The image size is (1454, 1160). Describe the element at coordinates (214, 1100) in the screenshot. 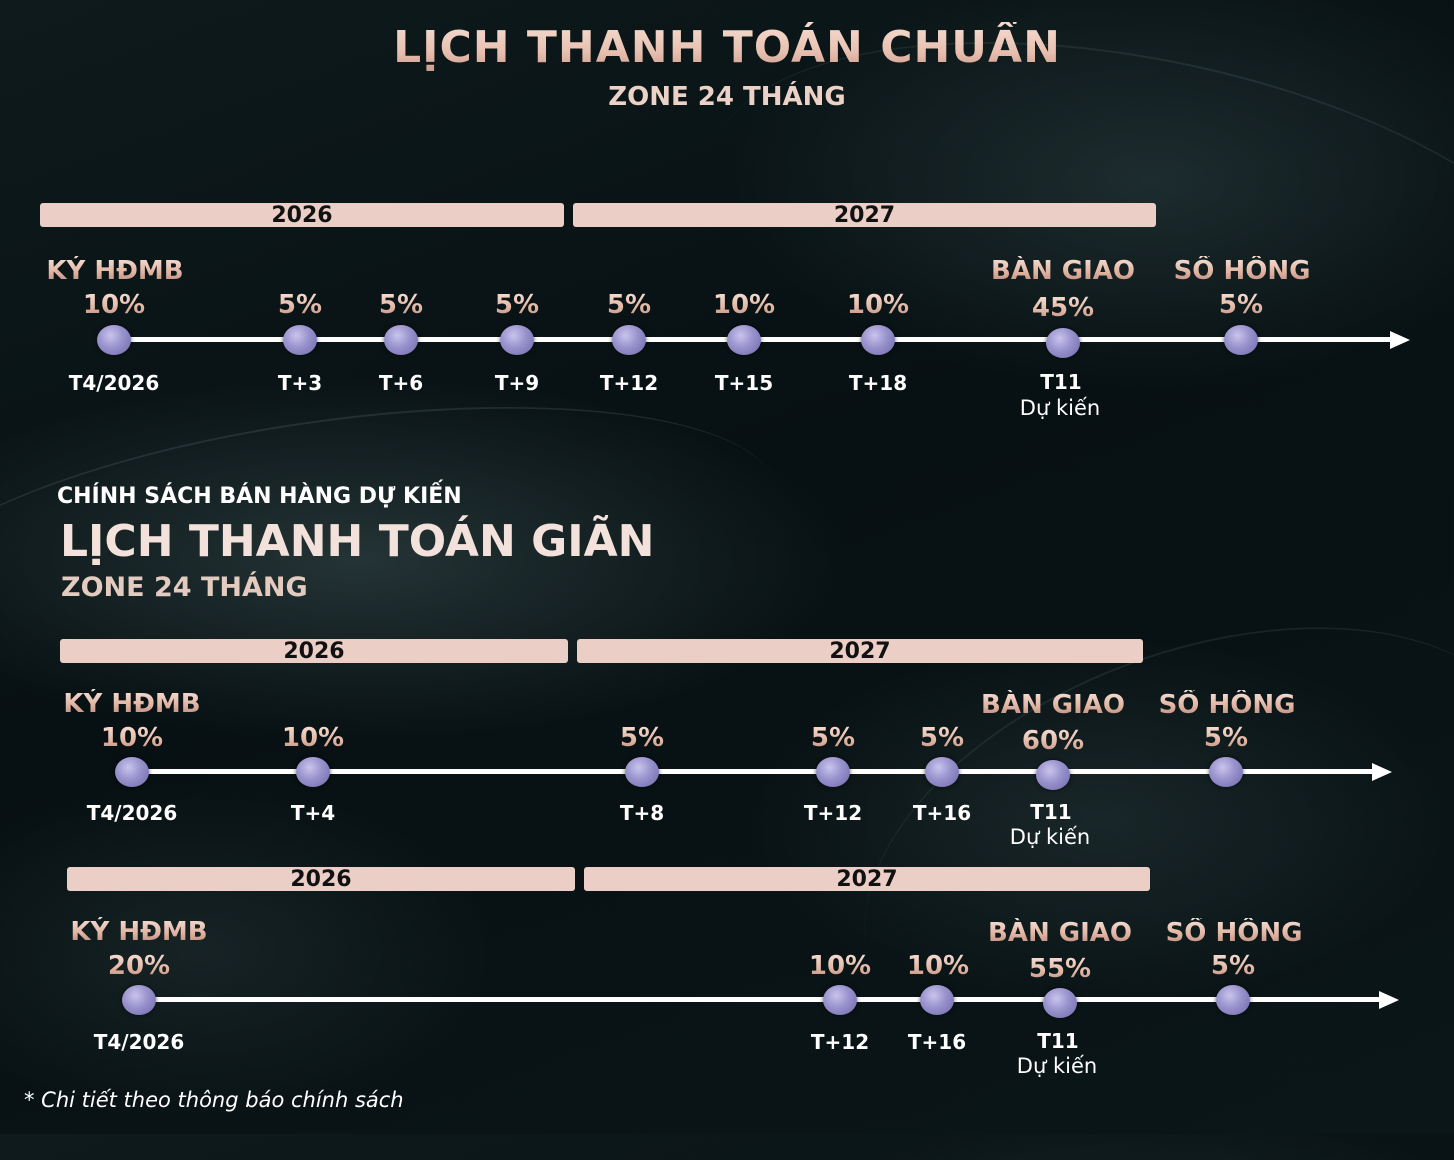

I see `footnote: * Chi tiết theo thông báo chính sách` at that location.